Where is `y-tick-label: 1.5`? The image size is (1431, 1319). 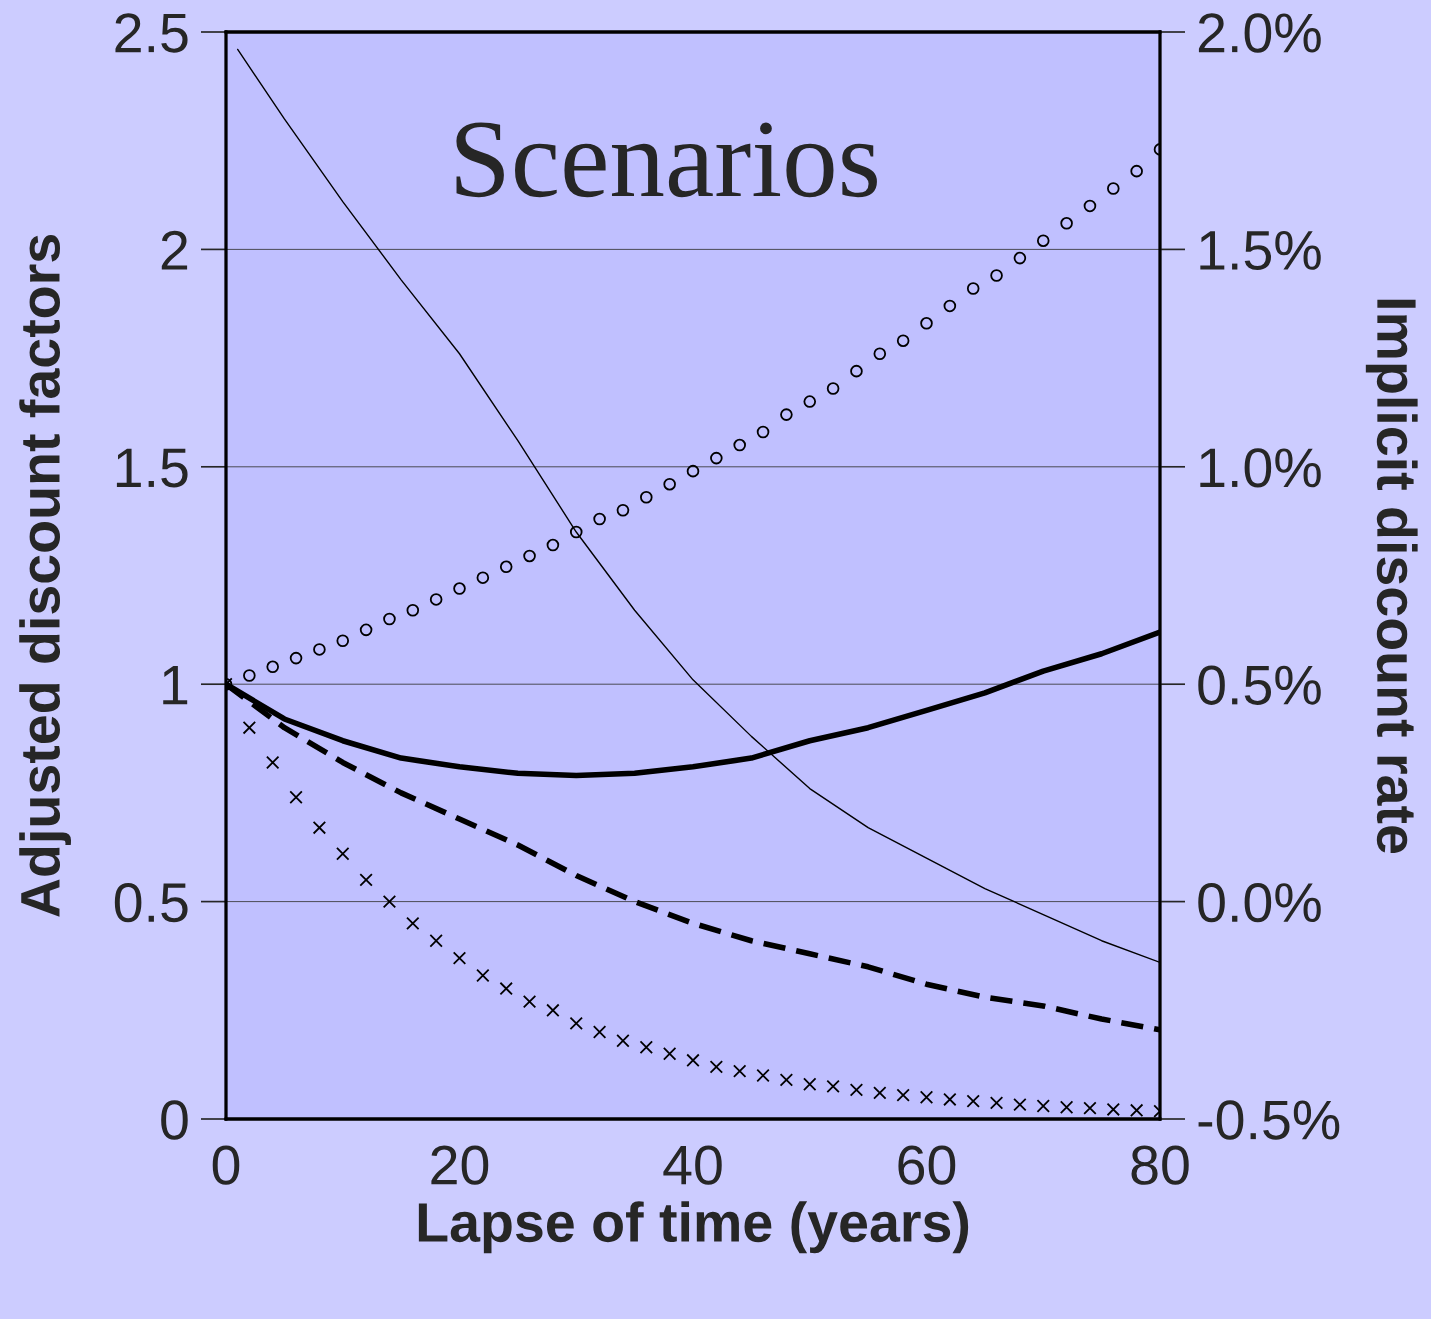
y-tick-label: 1.5 is located at coordinates (152, 468).